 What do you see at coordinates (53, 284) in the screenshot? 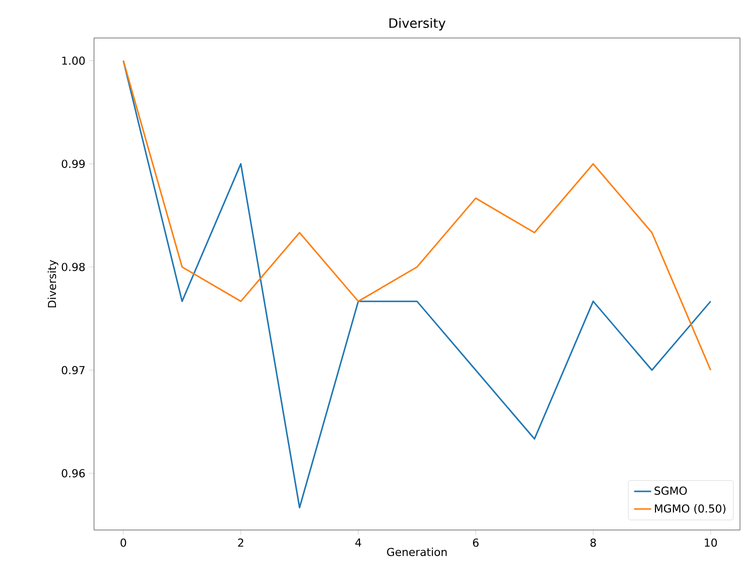
I see `y-axis-title: Diversity` at bounding box center [53, 284].